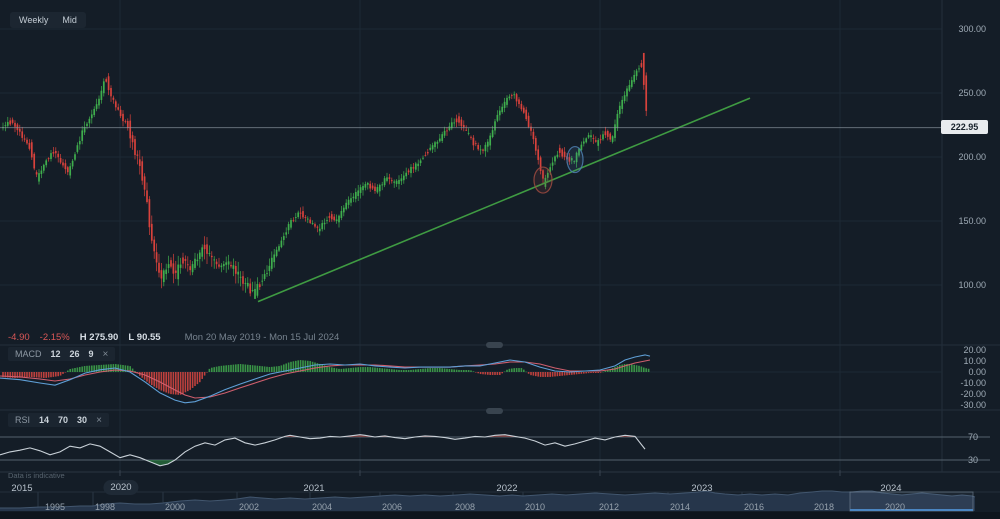  I want to click on price-type-button: Mid, so click(69, 20).